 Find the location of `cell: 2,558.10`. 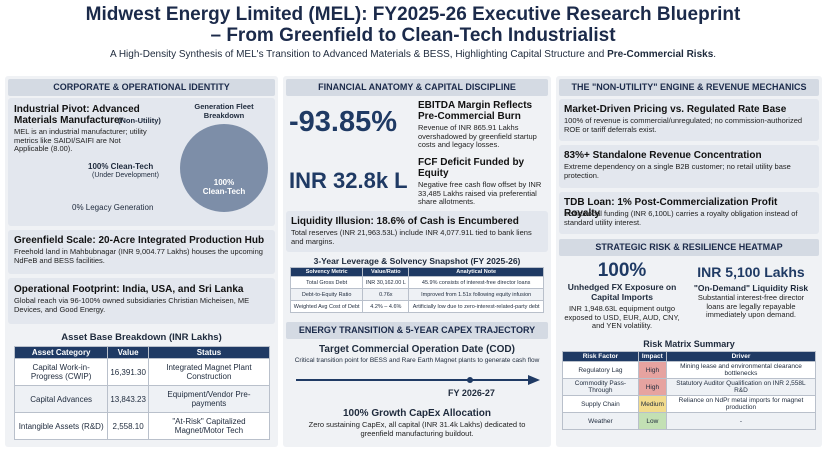

cell: 2,558.10 is located at coordinates (128, 426).